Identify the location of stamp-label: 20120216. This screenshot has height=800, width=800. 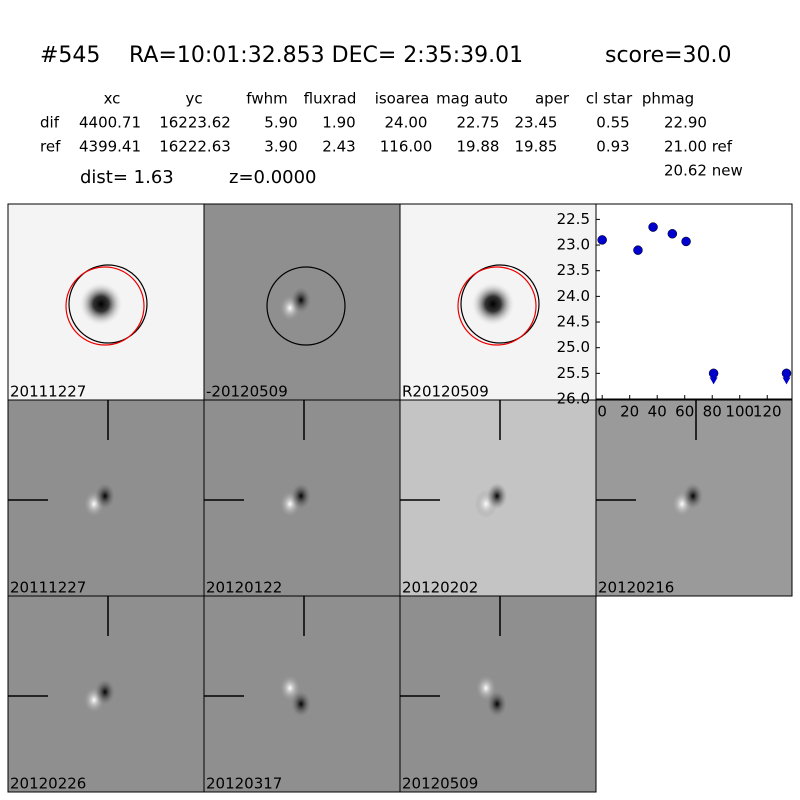
(636, 588).